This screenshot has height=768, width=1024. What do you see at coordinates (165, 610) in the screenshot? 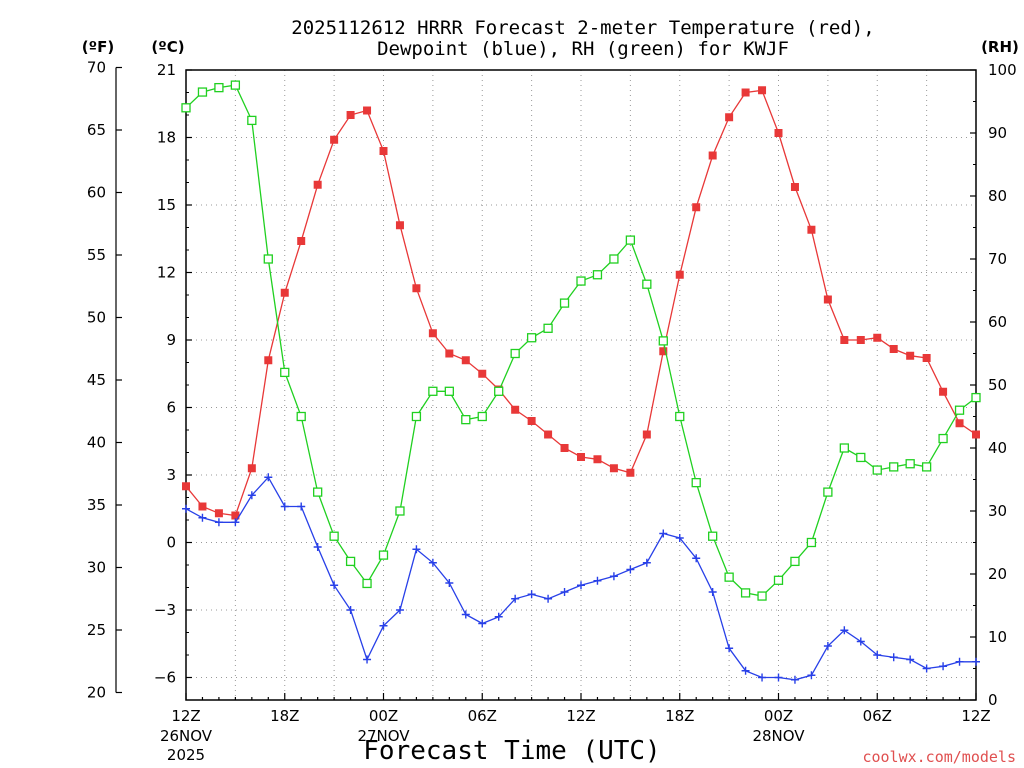
I see `celsius-tick-label: −3` at bounding box center [165, 610].